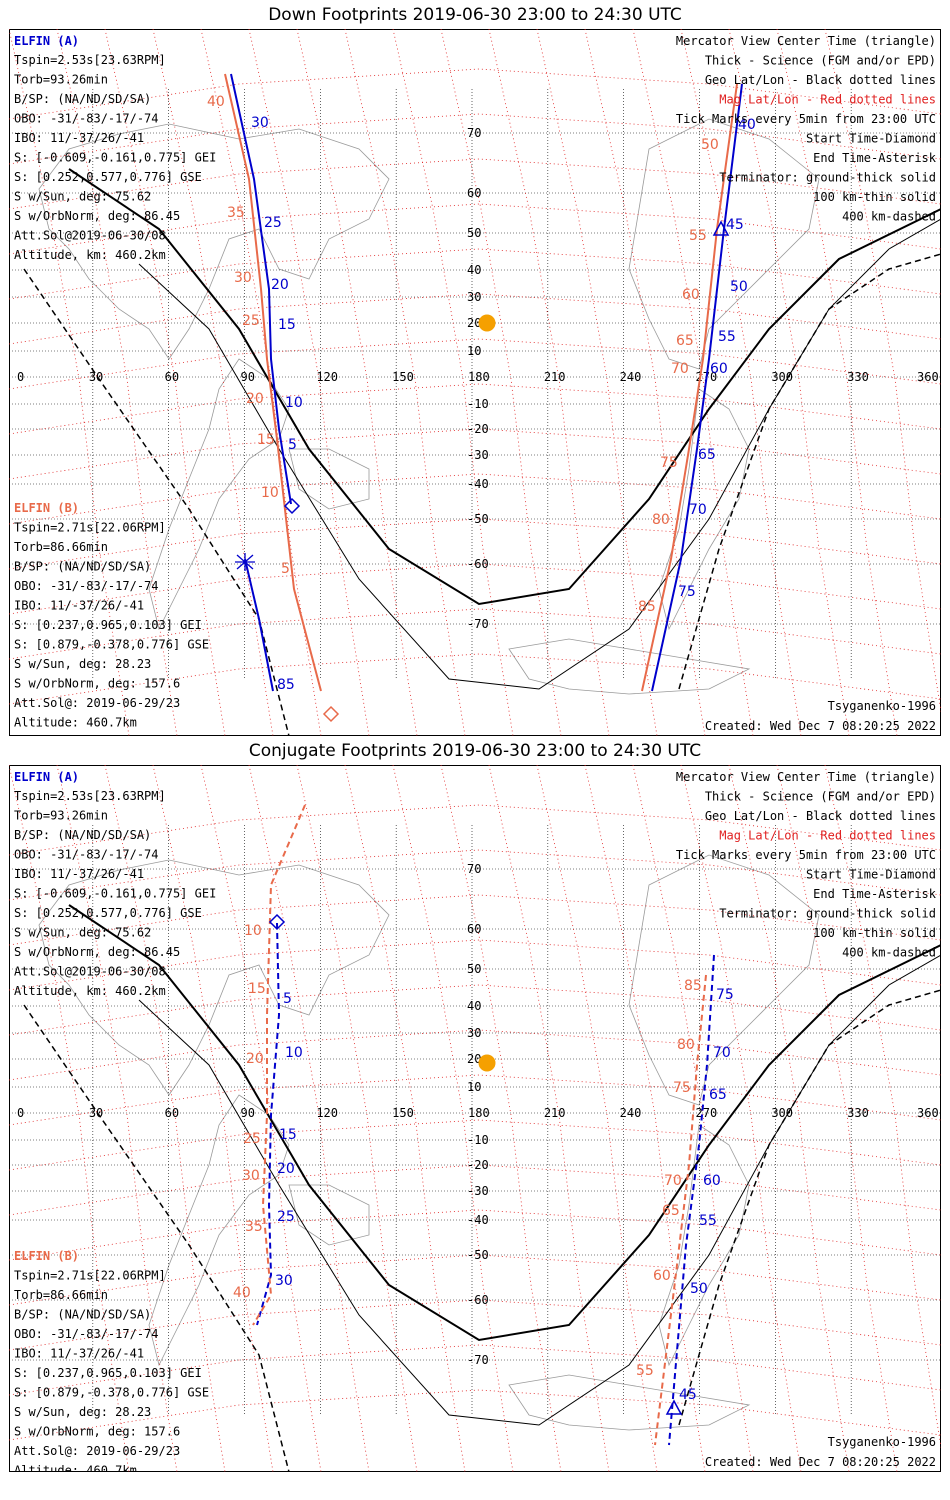 The image size is (950, 1500). What do you see at coordinates (252, 1139) in the screenshot?
I see `track-tick-label-b: 25` at bounding box center [252, 1139].